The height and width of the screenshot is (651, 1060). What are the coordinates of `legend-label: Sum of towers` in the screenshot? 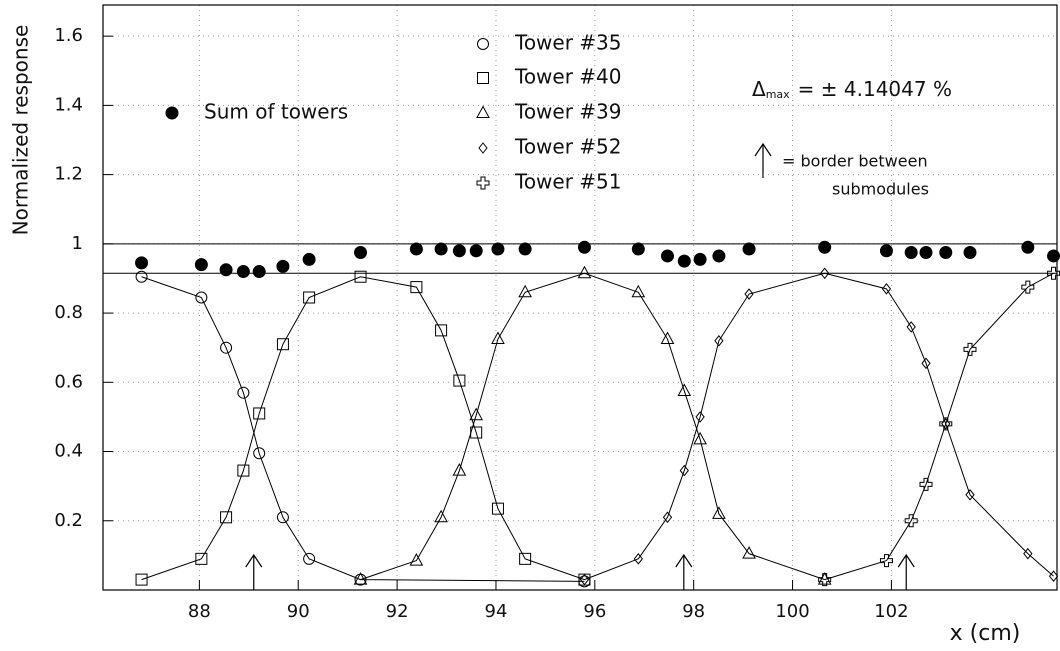 It's located at (276, 112).